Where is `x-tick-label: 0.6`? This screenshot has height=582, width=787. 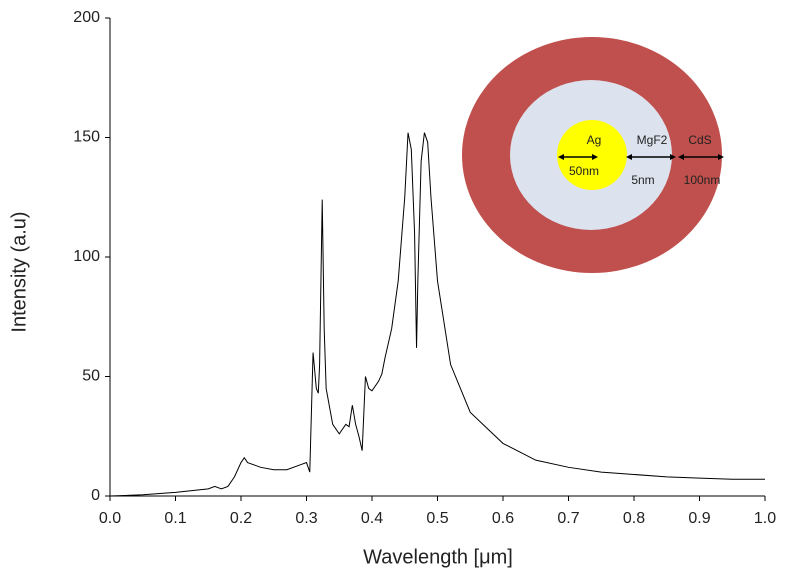 x-tick-label: 0.6 is located at coordinates (503, 518).